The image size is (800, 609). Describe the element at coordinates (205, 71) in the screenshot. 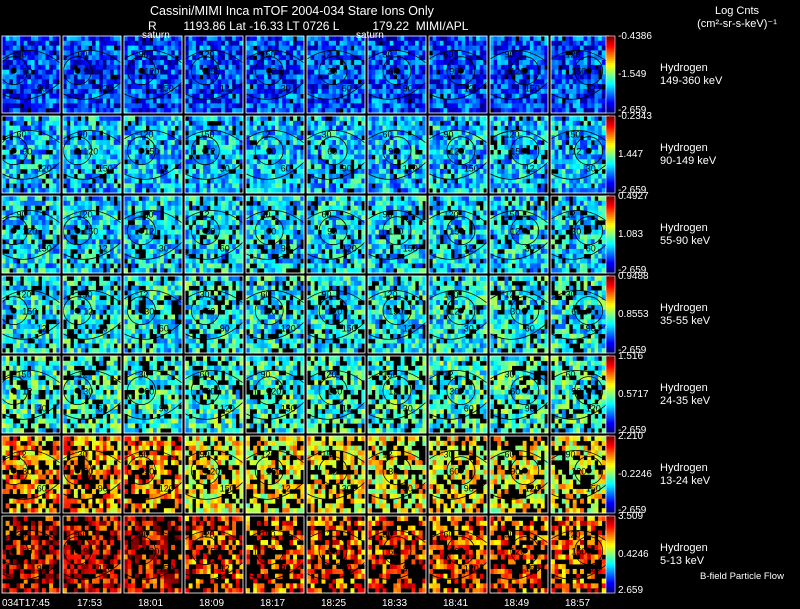

I see `contour-ring` at that location.